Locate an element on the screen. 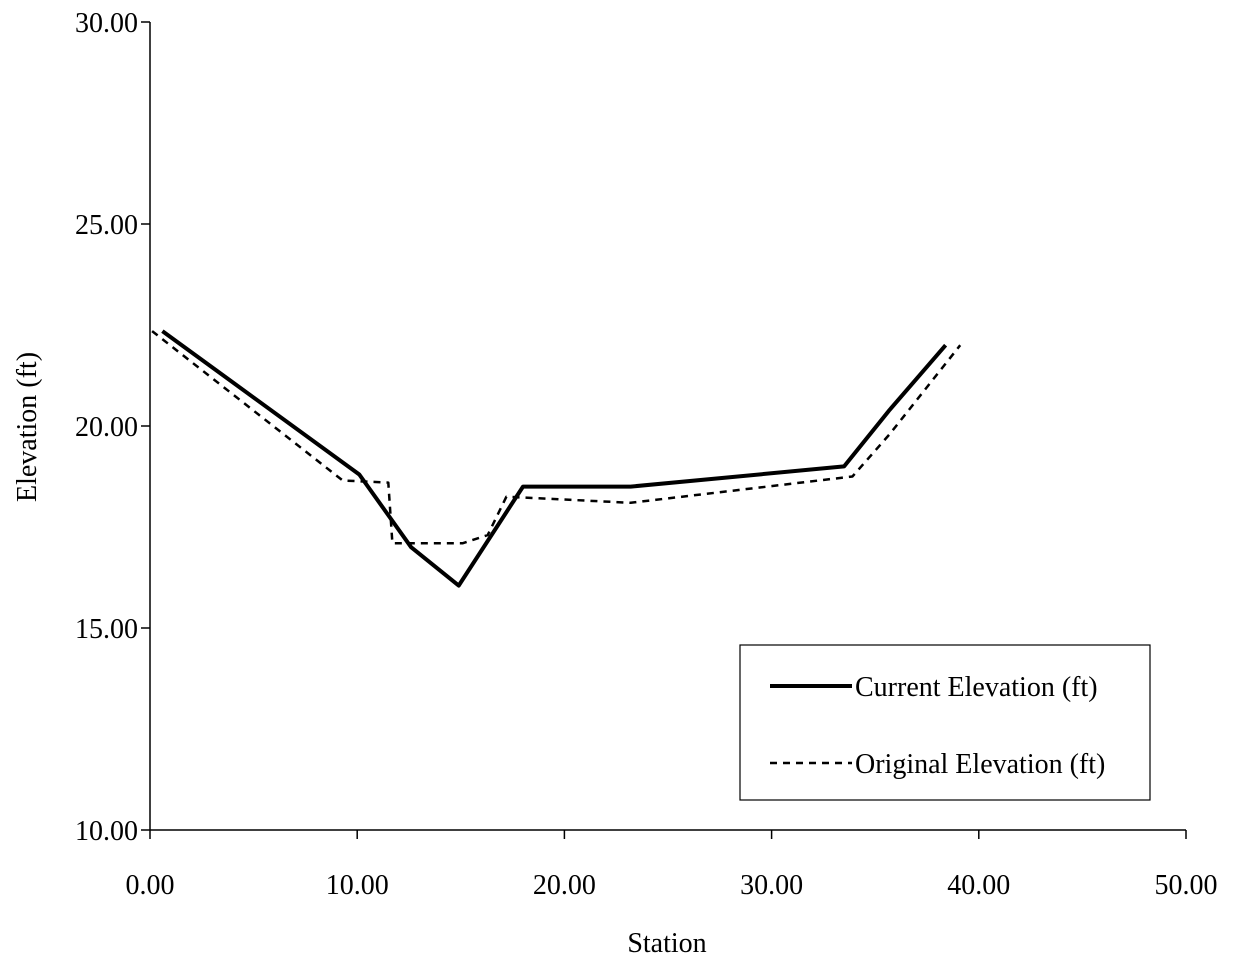 This screenshot has width=1233, height=958. y-tick-label: 20.00 is located at coordinates (106, 427).